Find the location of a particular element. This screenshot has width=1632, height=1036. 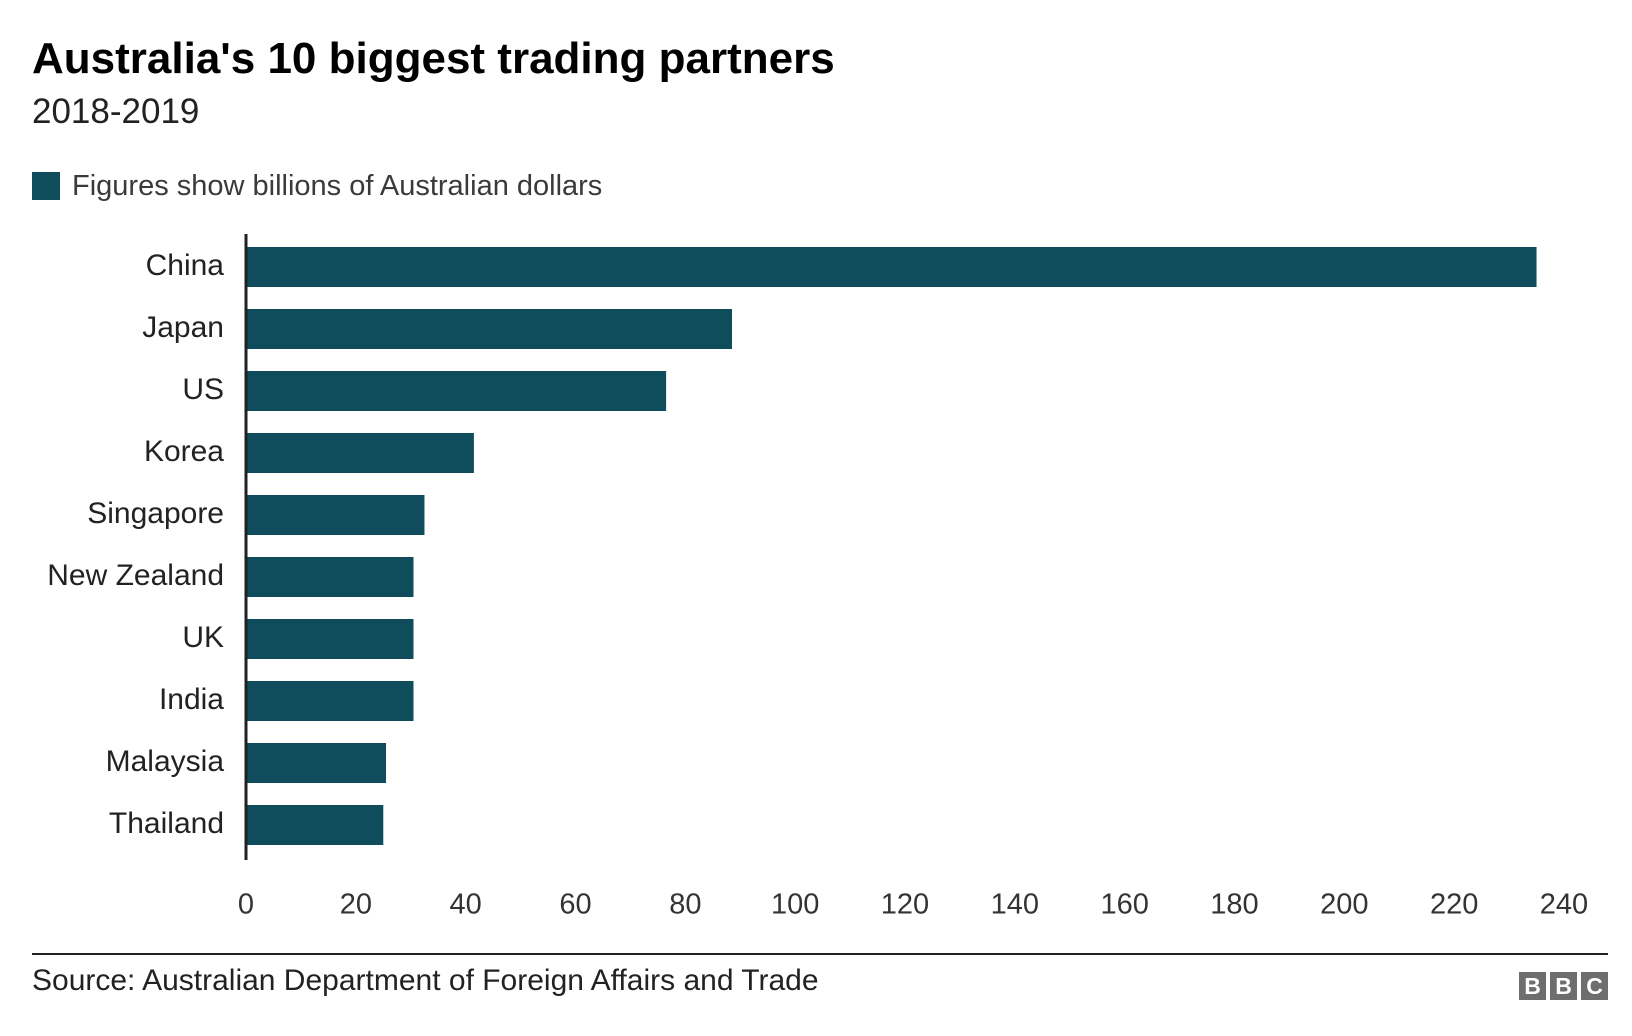

category-label: New Zealand is located at coordinates (135, 575).